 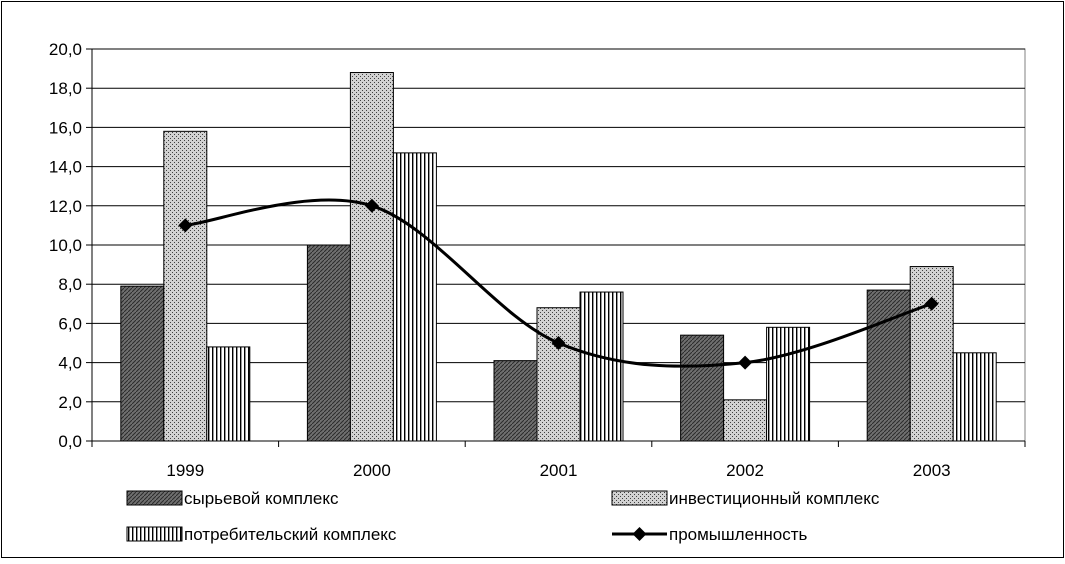 I want to click on line-point-2003, so click(x=931, y=303).